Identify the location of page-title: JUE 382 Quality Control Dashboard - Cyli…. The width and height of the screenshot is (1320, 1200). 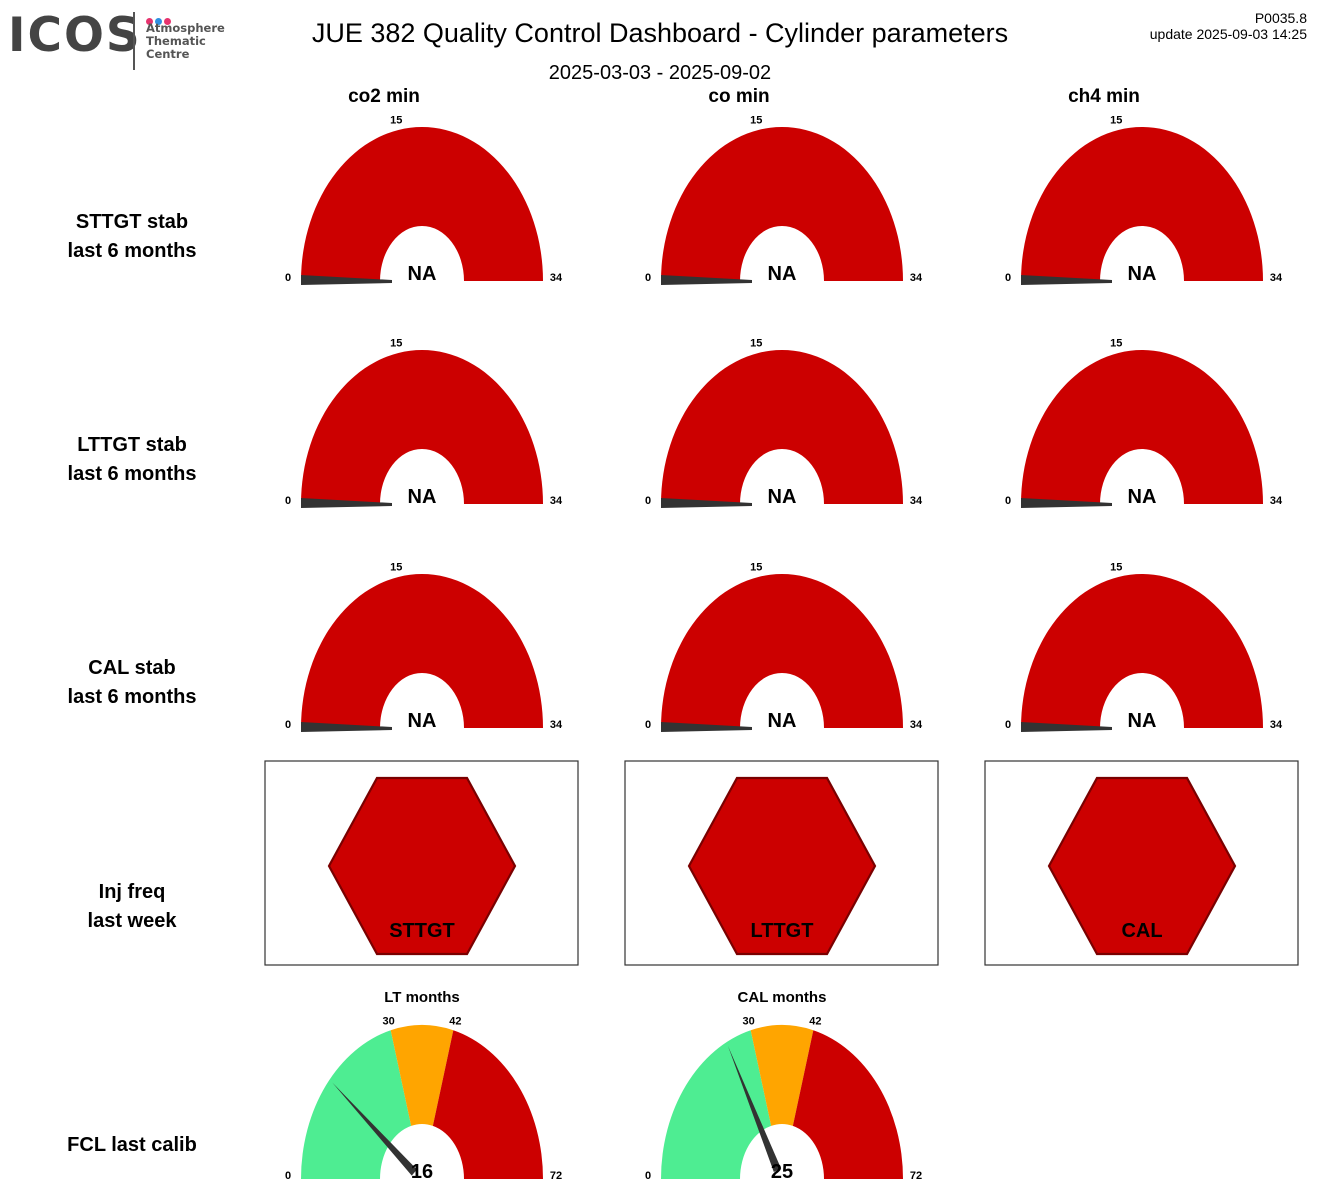
(660, 33).